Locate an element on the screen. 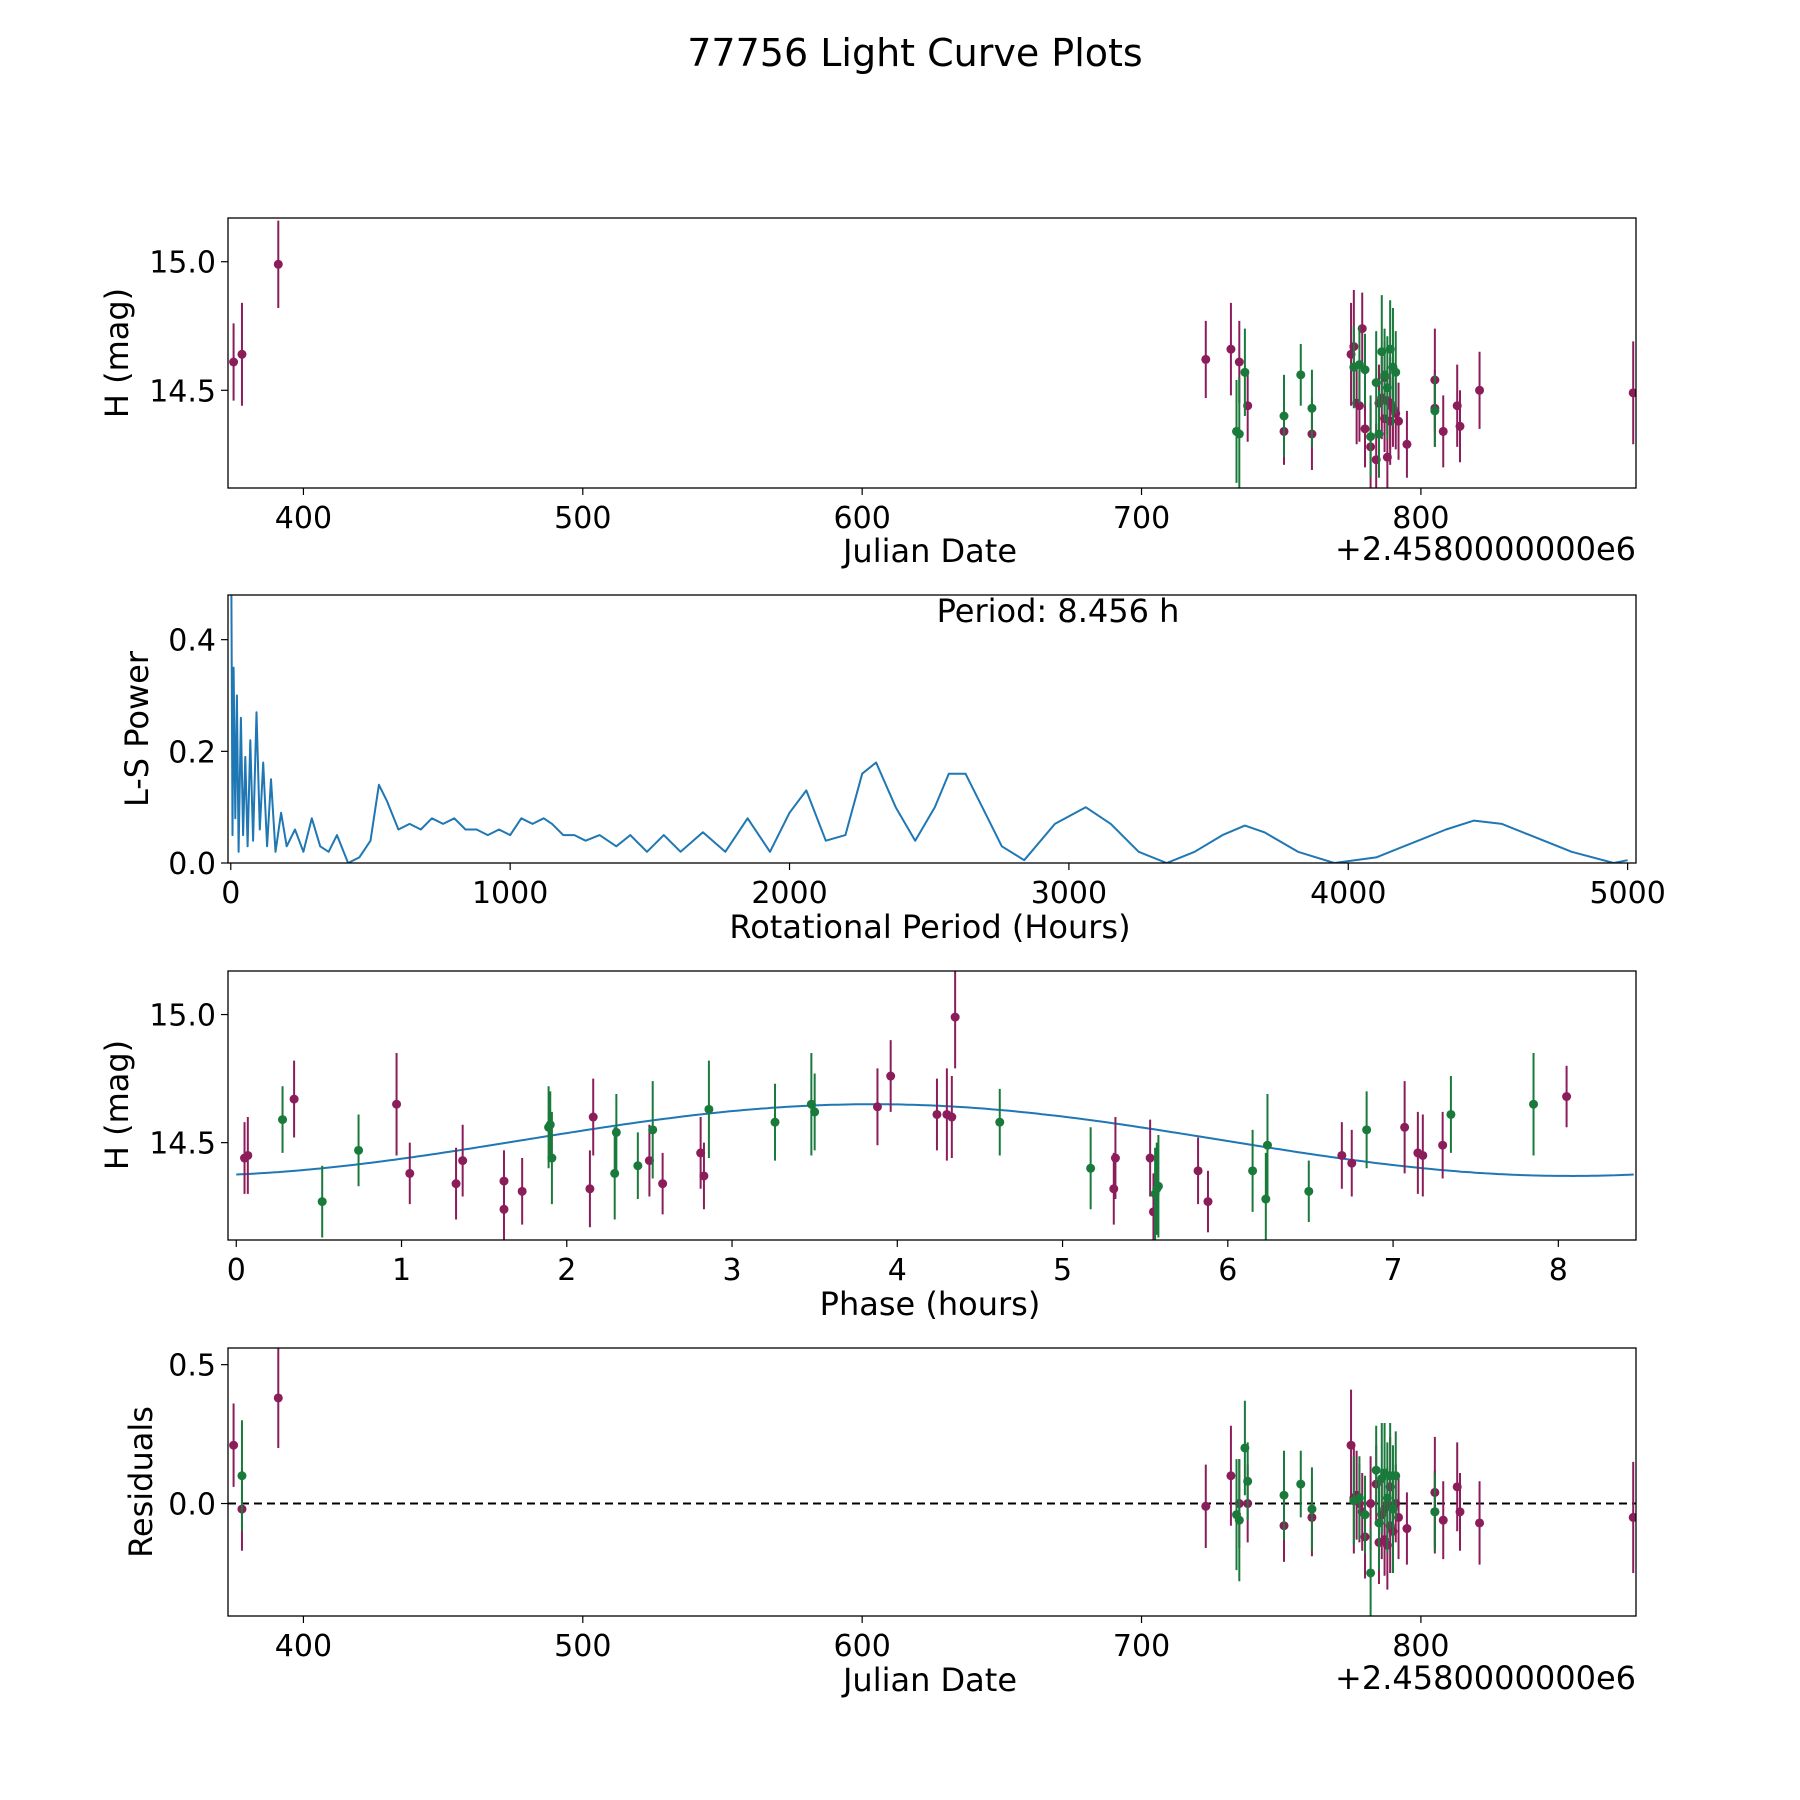  periodogram-xlabel: Rotational Period (Hours) is located at coordinates (929, 927).